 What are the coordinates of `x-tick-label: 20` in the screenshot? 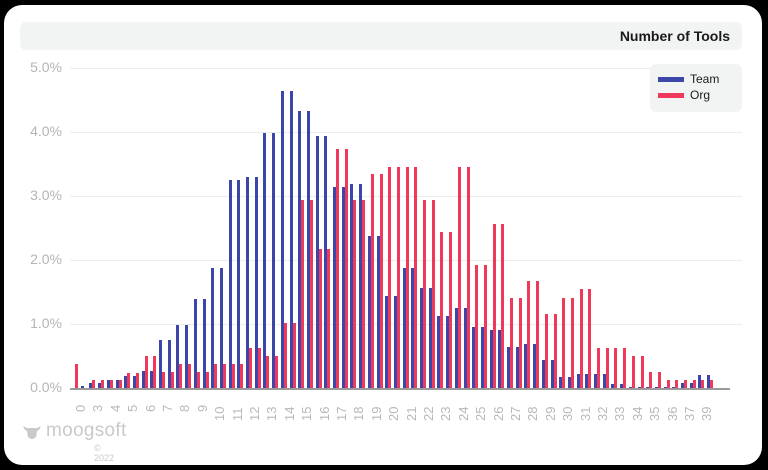 It's located at (394, 413).